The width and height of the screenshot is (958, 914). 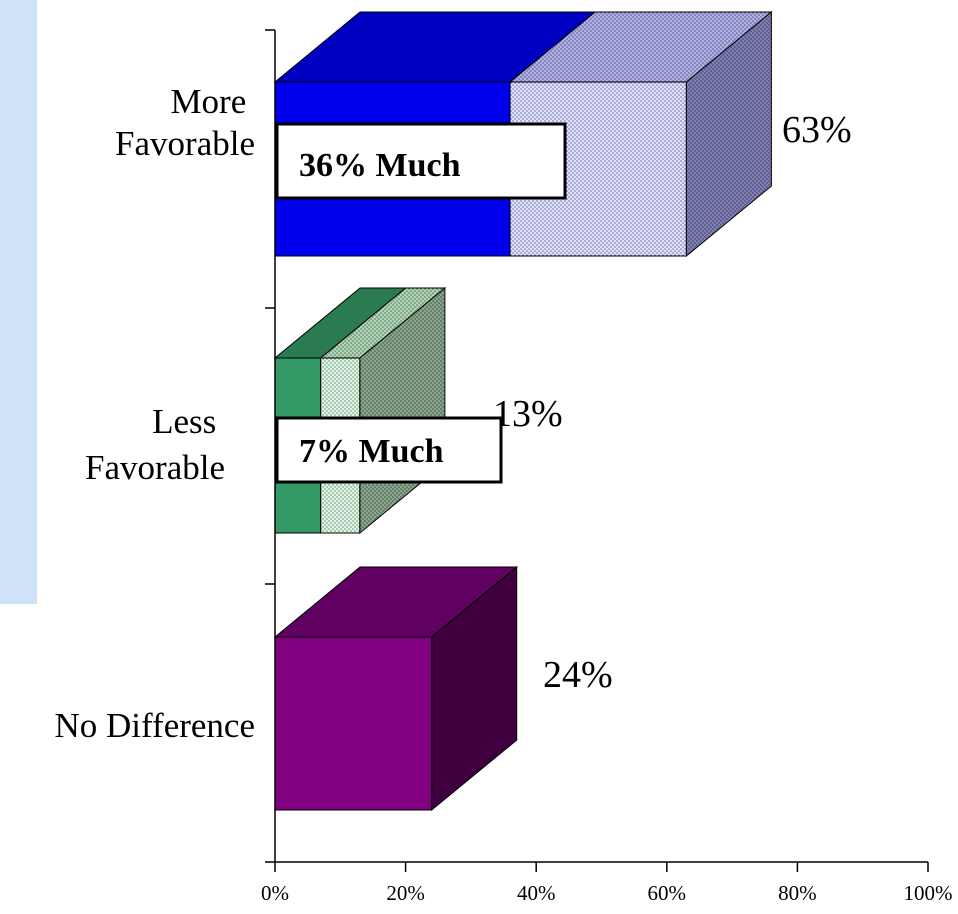 I want to click on x-tick-label-1: 20%, so click(x=405, y=893).